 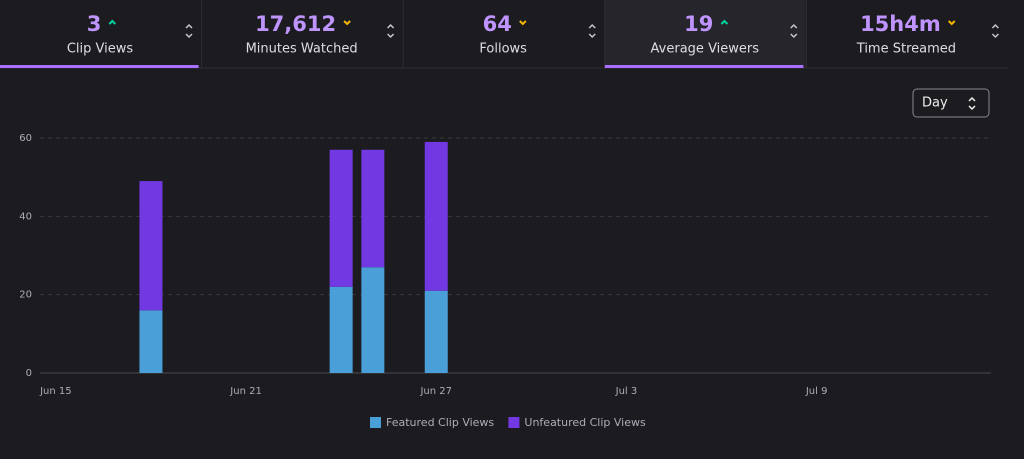 I want to click on x-tick-label: Jun 15, so click(x=55, y=391).